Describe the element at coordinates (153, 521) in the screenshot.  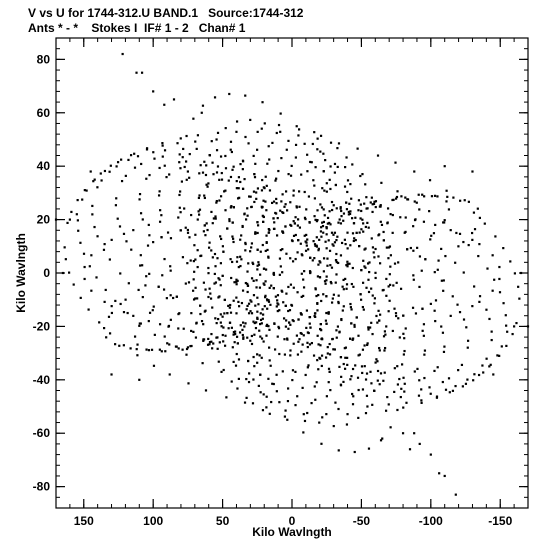
I see `x-tick-label: 100` at that location.